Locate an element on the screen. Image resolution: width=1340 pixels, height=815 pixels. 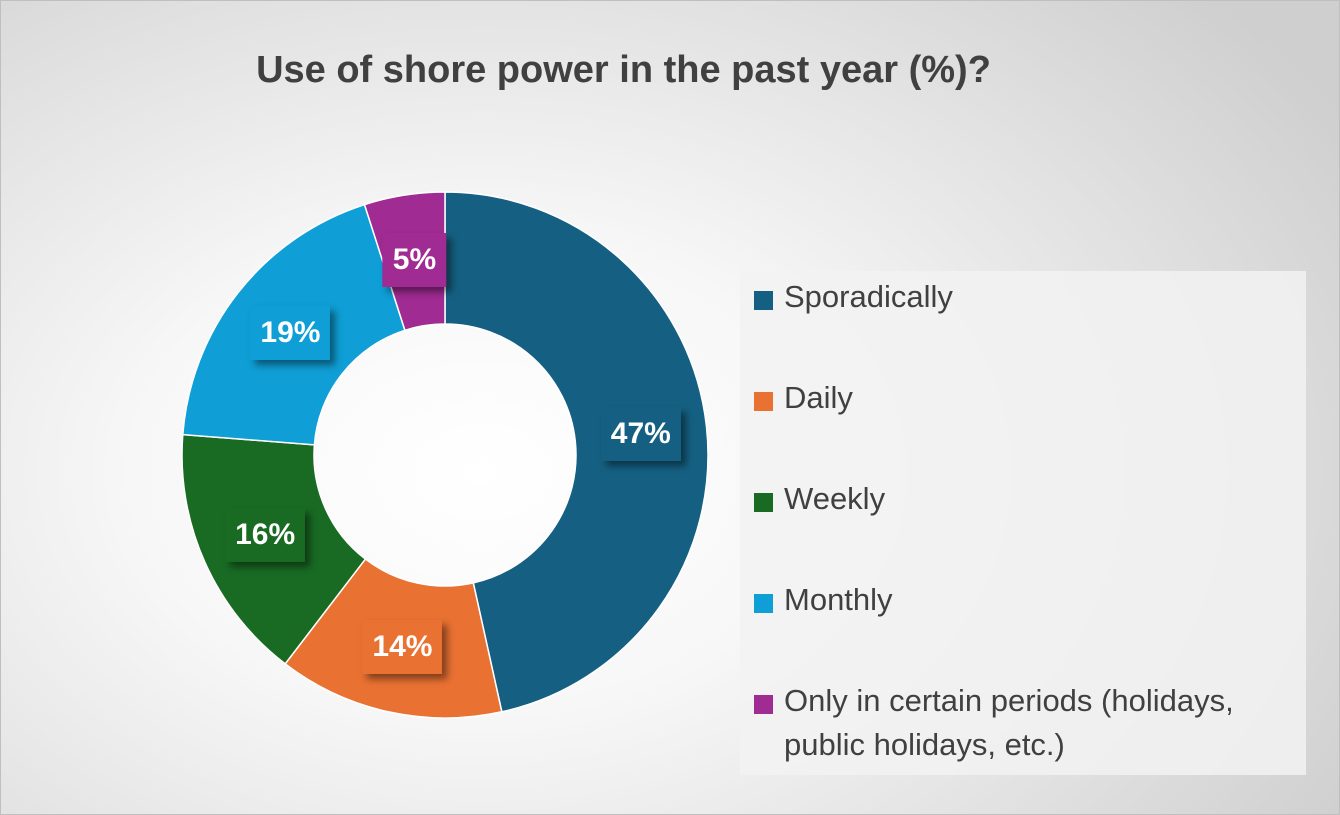
legend-item-daily: Daily is located at coordinates (1026, 398).